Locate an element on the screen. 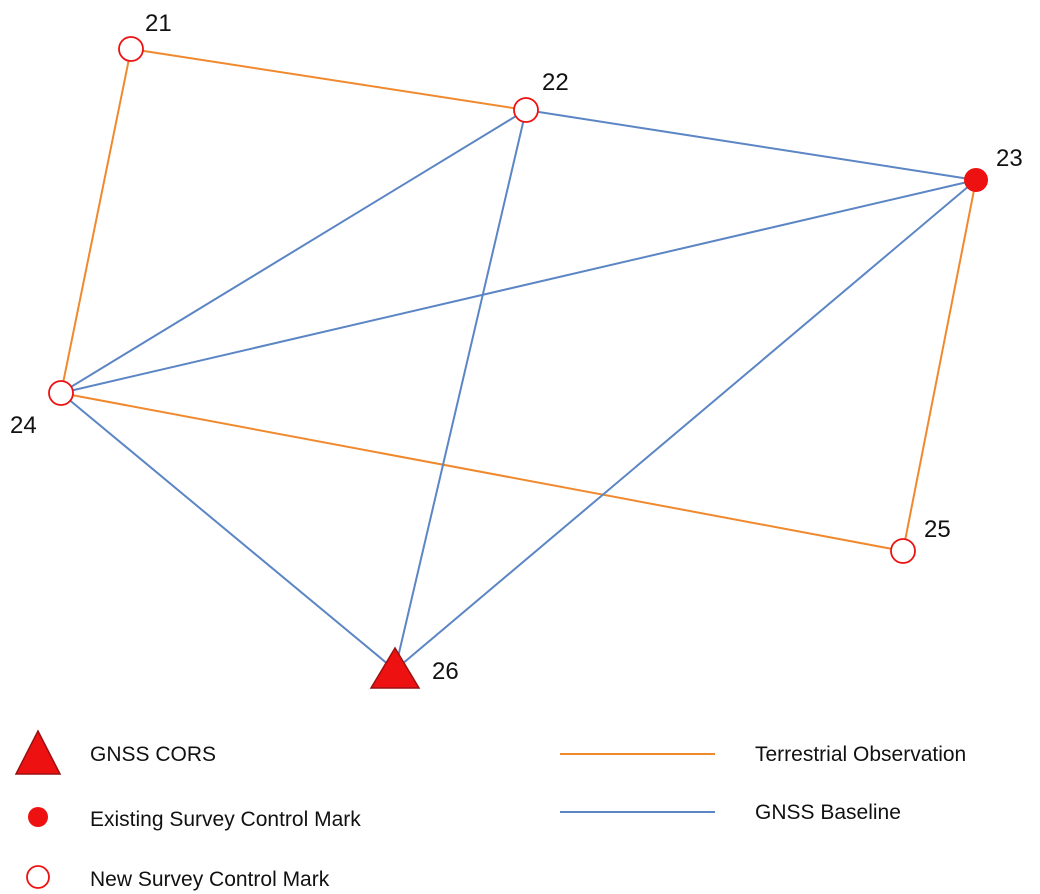 Image resolution: width=1040 pixels, height=894 pixels. legend-item-gnss-cors: GNSS CORS is located at coordinates (115, 752).